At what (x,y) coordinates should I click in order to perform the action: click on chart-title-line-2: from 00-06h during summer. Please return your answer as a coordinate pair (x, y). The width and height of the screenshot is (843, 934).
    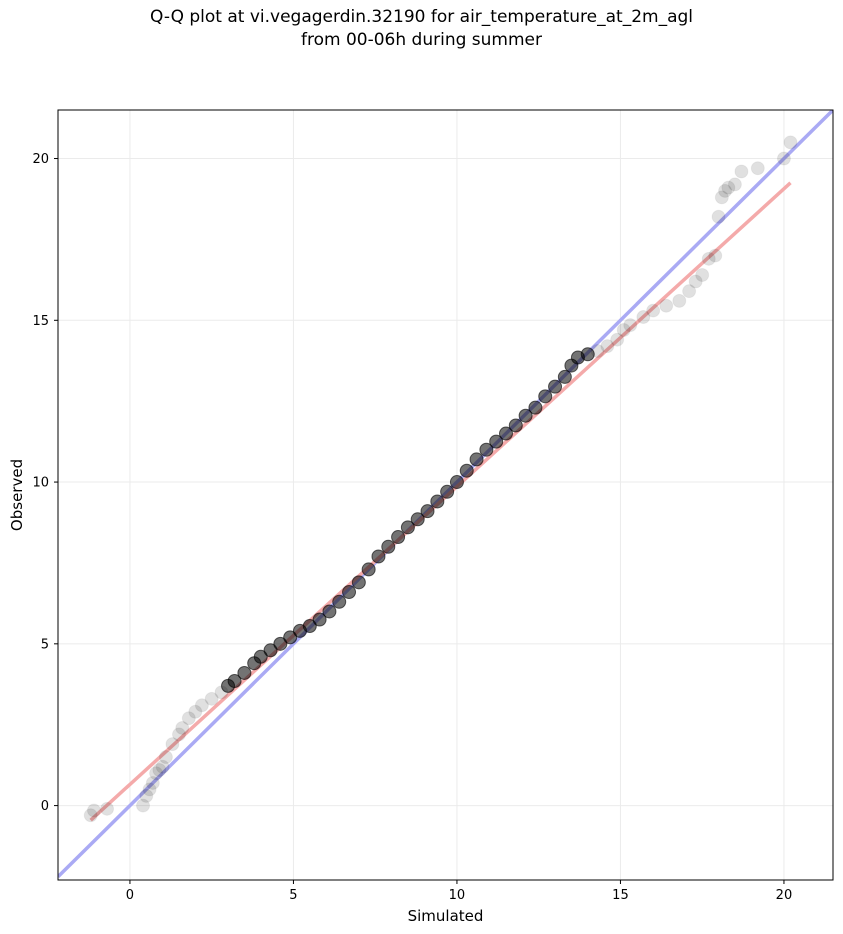
    Looking at the image, I should click on (421, 40).